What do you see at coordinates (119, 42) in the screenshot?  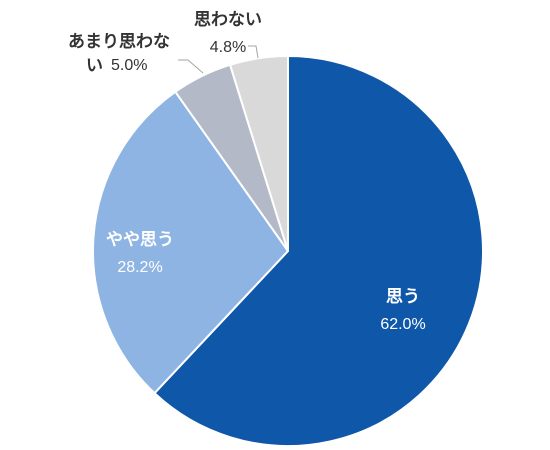 I see `slice-label-amari-line1: あまり思わな` at bounding box center [119, 42].